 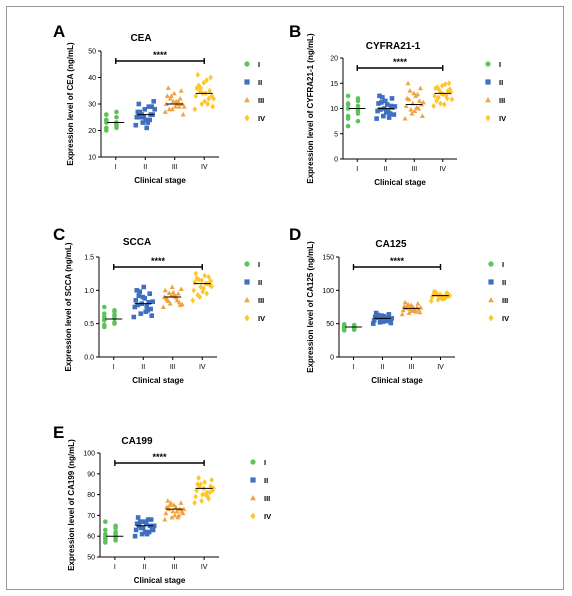 I want to click on panel-letter: D, so click(x=295, y=234).